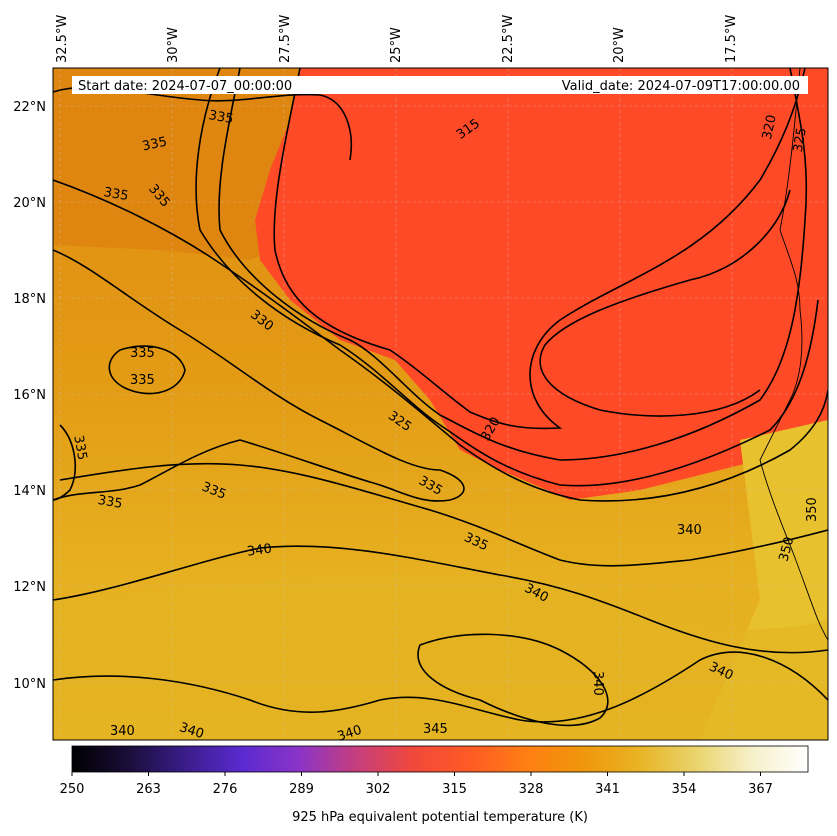  I want to click on colorbar-tick-label: 289, so click(301, 789).